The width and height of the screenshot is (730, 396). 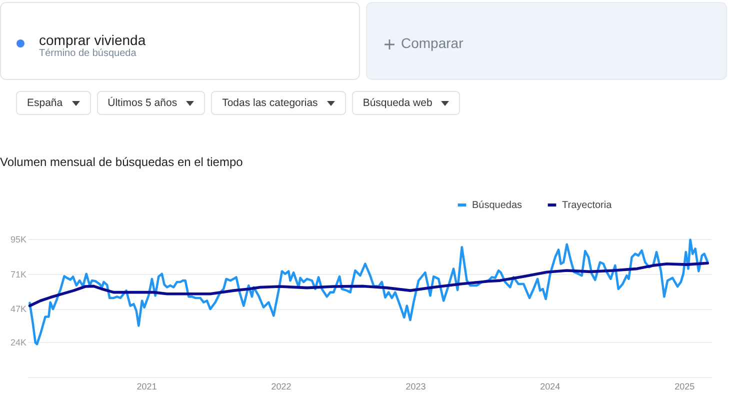 What do you see at coordinates (550, 387) in the screenshot?
I see `x-tick-label: 2024` at bounding box center [550, 387].